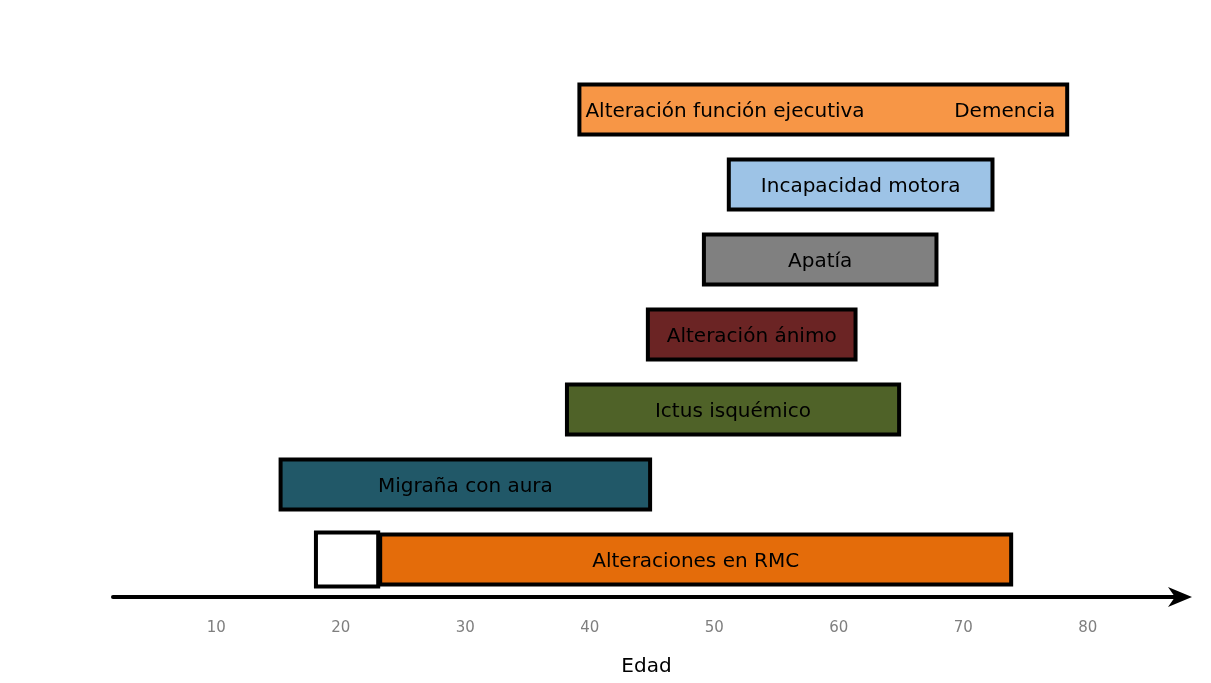 The height and width of the screenshot is (683, 1211). Describe the element at coordinates (751, 334) in the screenshot. I see `y-tick-label: Alteración ánimo` at that location.